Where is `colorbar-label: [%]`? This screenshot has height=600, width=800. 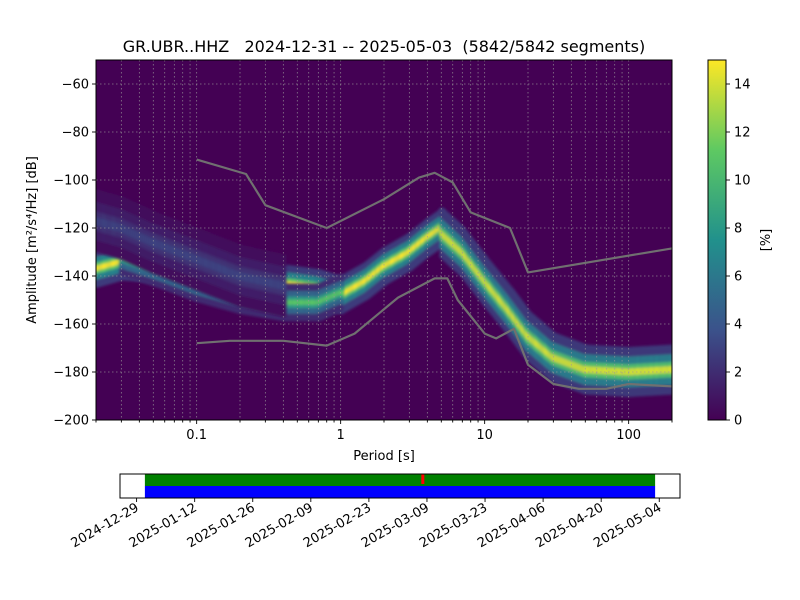
colorbar-label: [%] is located at coordinates (766, 240).